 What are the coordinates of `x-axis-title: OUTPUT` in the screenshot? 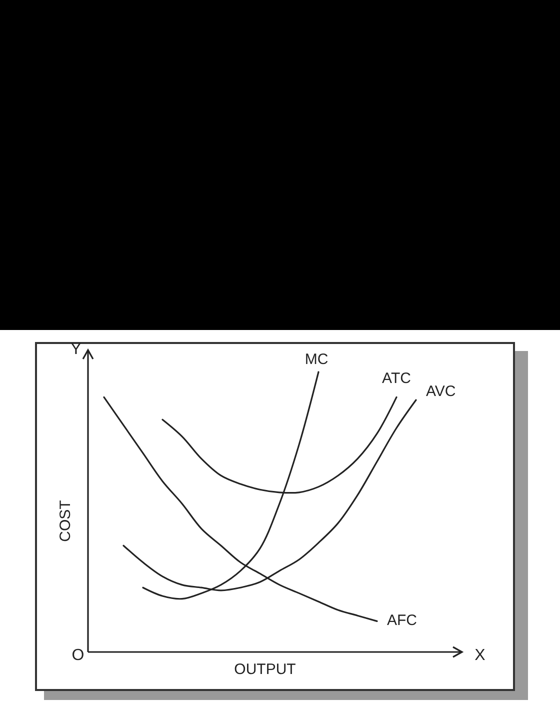 It's located at (265, 669).